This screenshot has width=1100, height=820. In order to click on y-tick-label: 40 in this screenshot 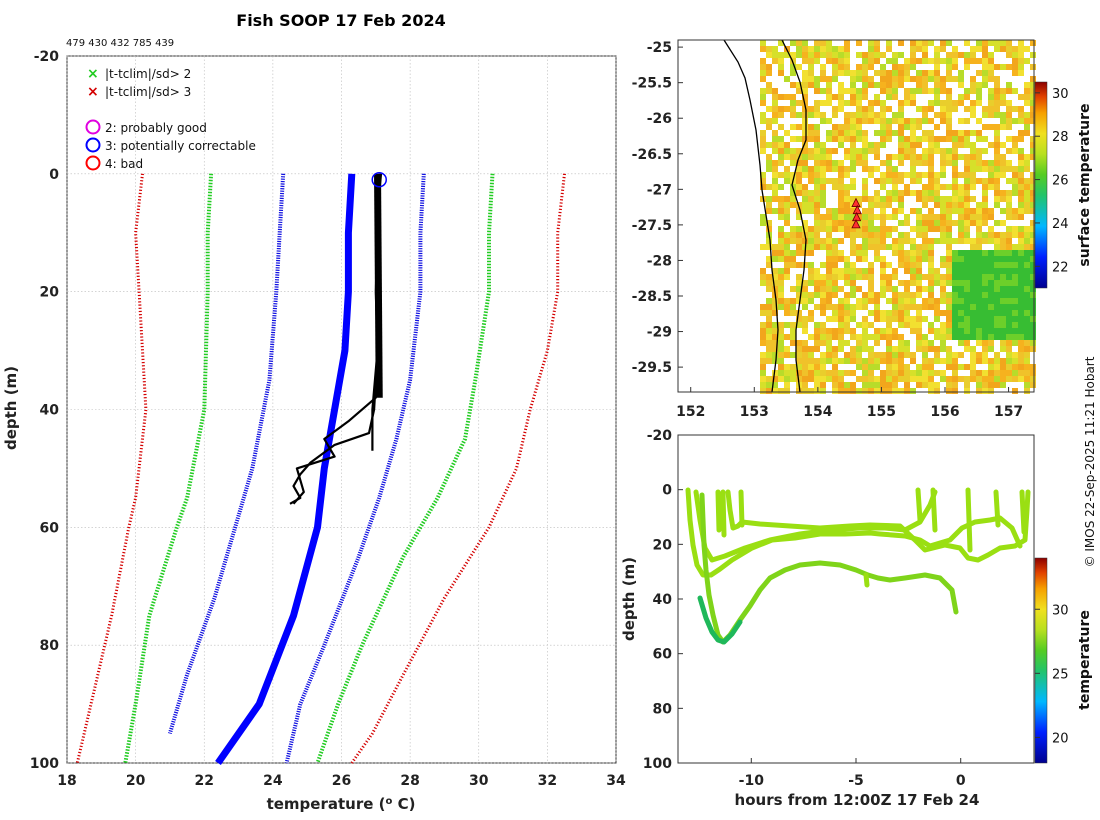, I will do `click(50, 411)`.